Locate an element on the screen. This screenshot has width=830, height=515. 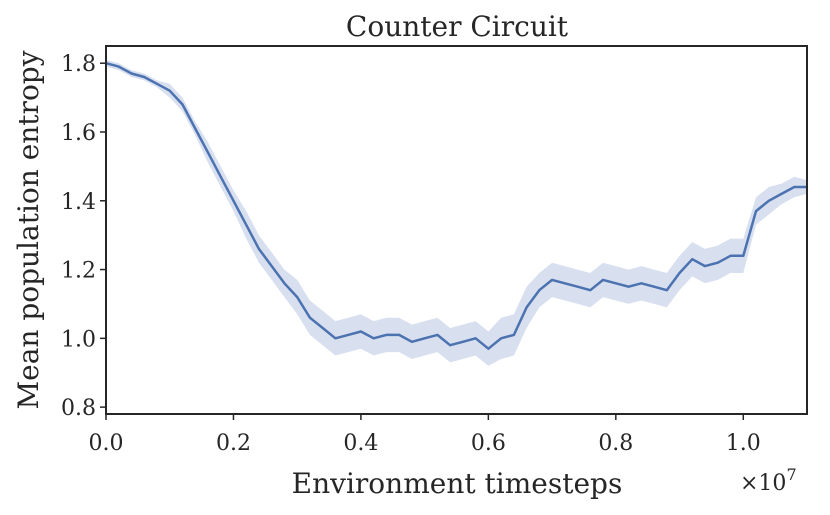
y-tick-label: 1.8 is located at coordinates (78, 64).